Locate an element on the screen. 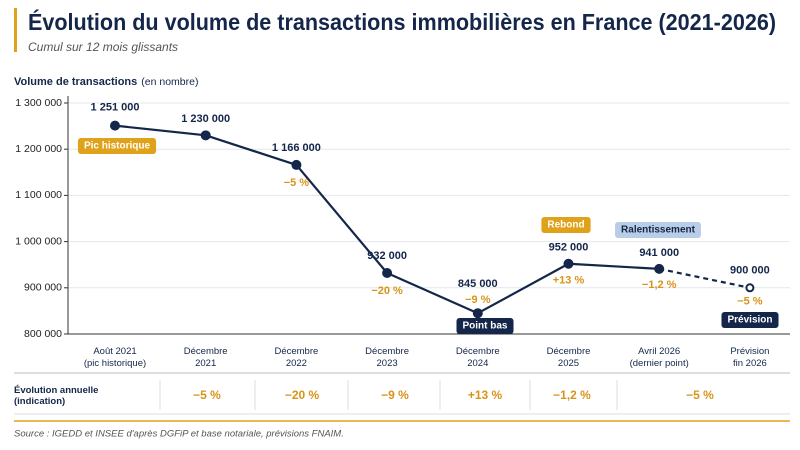  value-label: 845 000 is located at coordinates (478, 284).